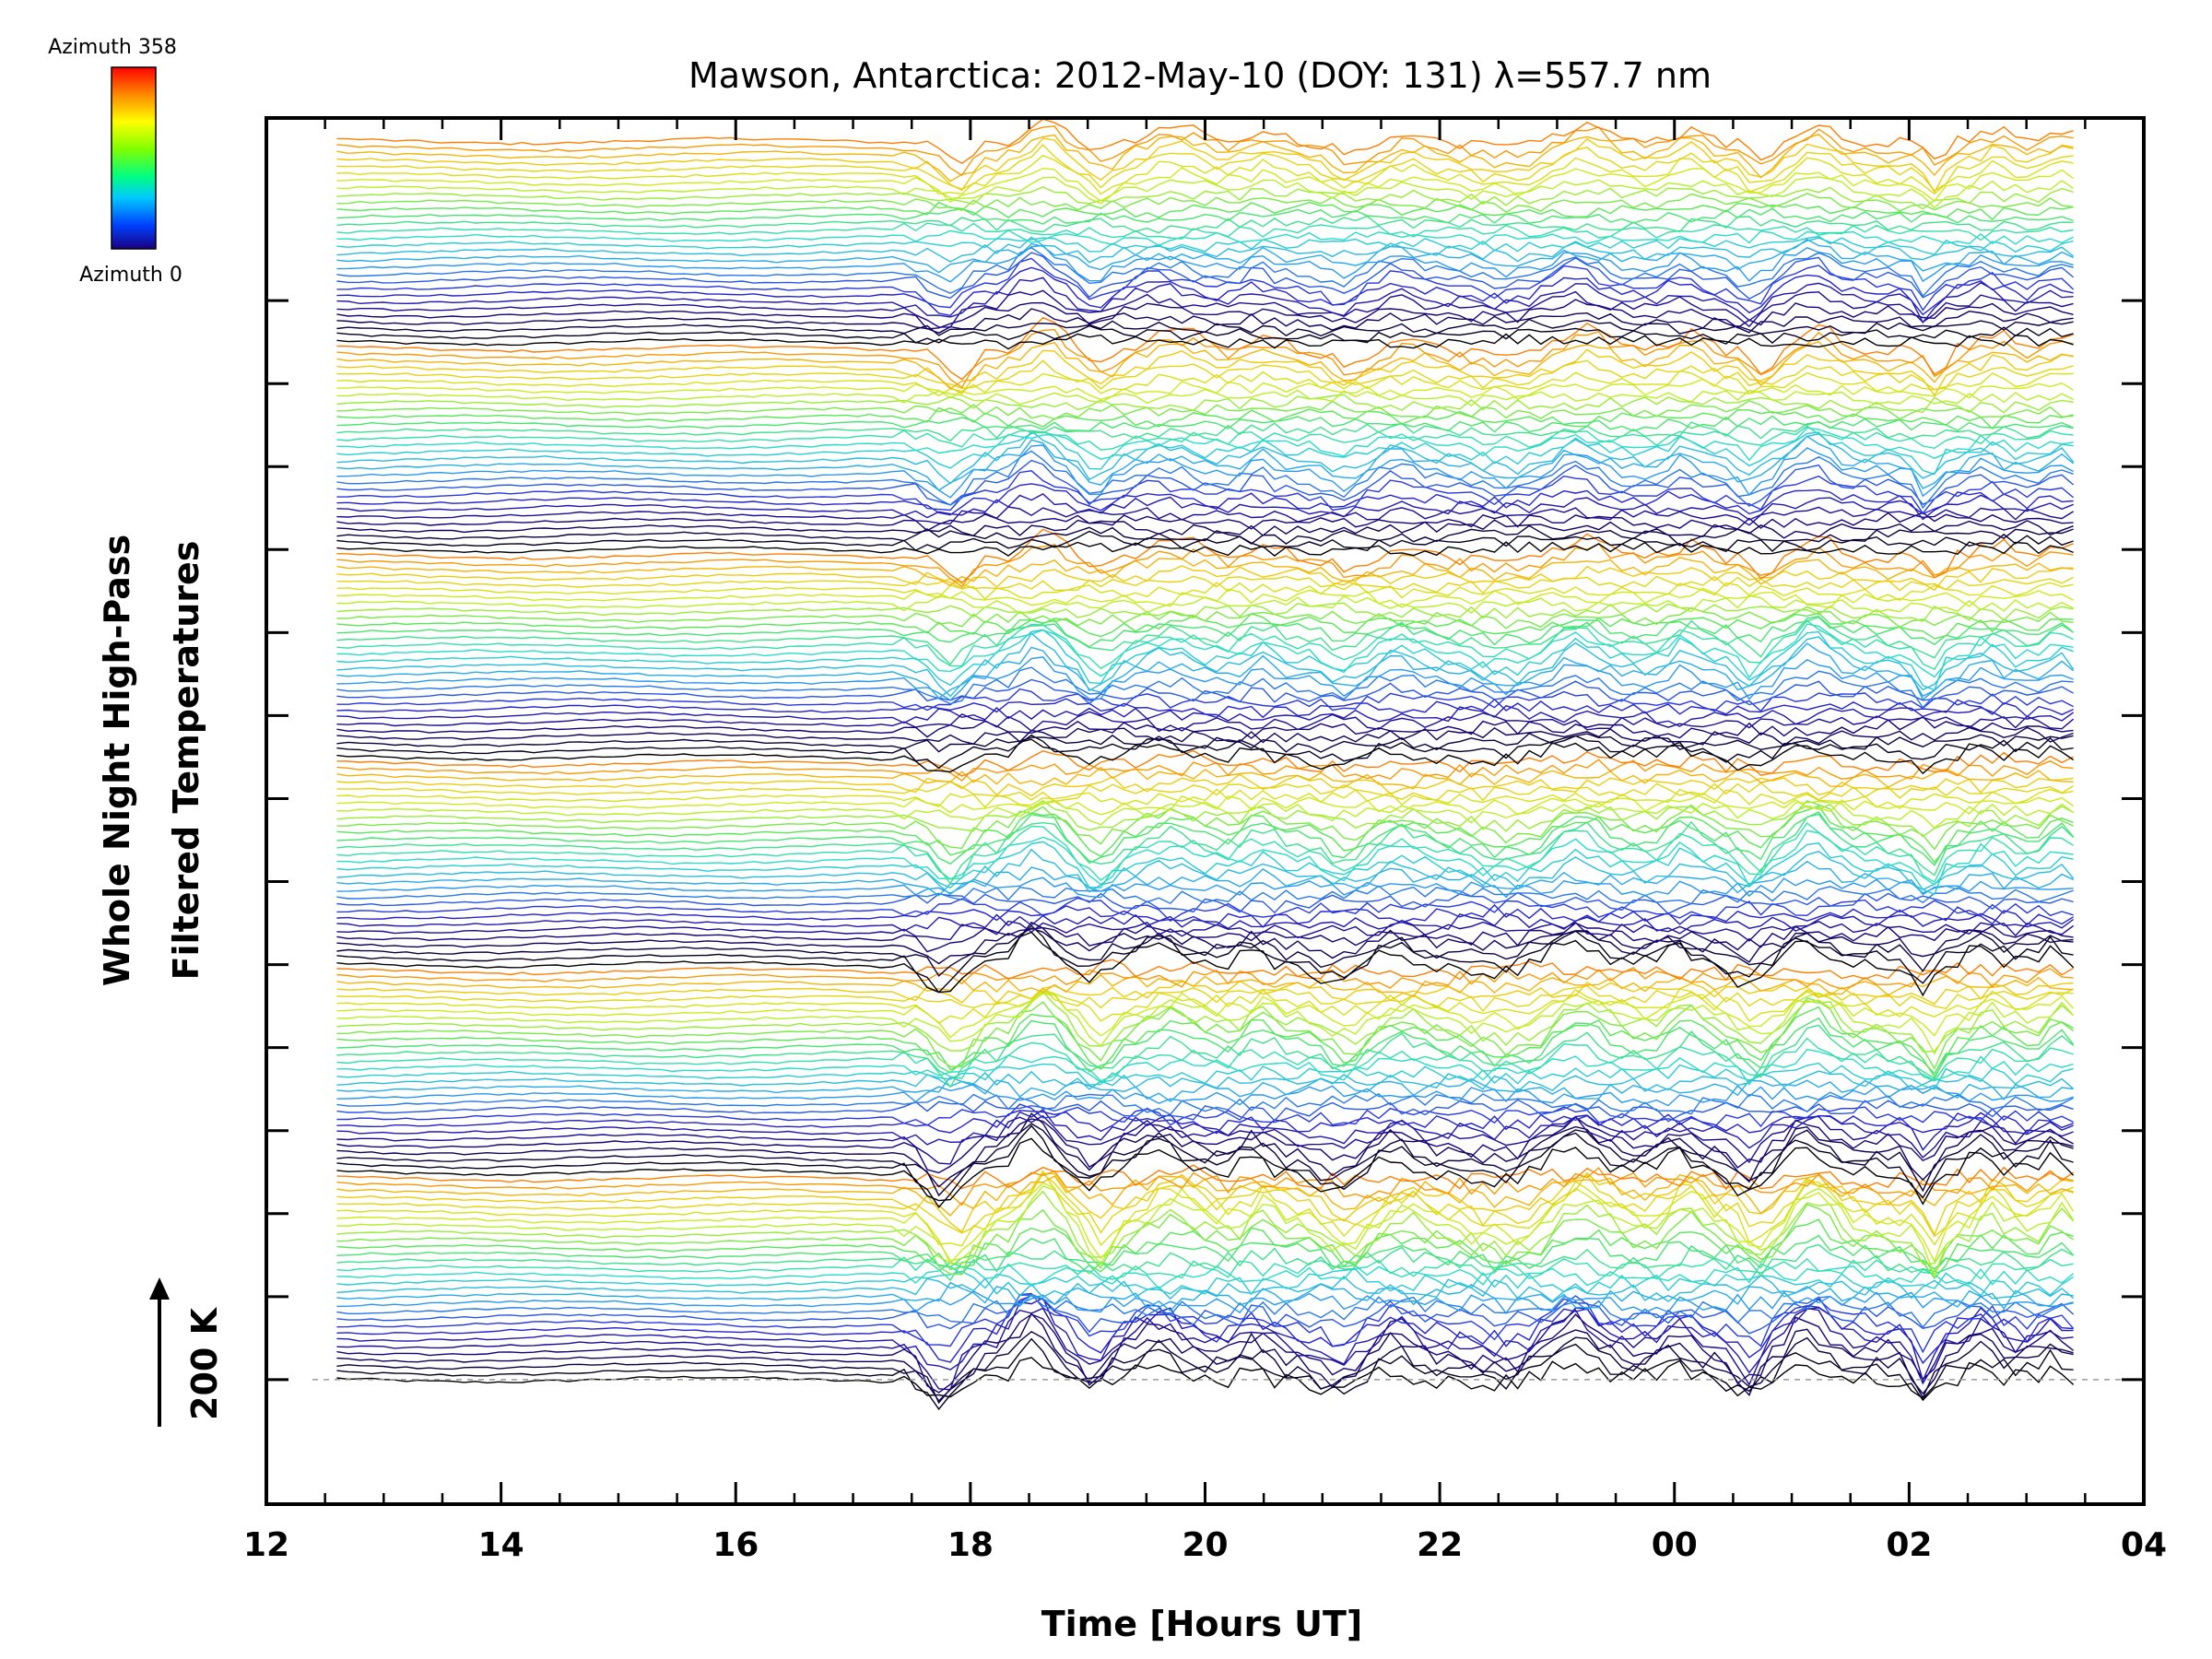 The width and height of the screenshot is (2212, 1659). What do you see at coordinates (1909, 1545) in the screenshot?
I see `x-tick-label: 02` at bounding box center [1909, 1545].